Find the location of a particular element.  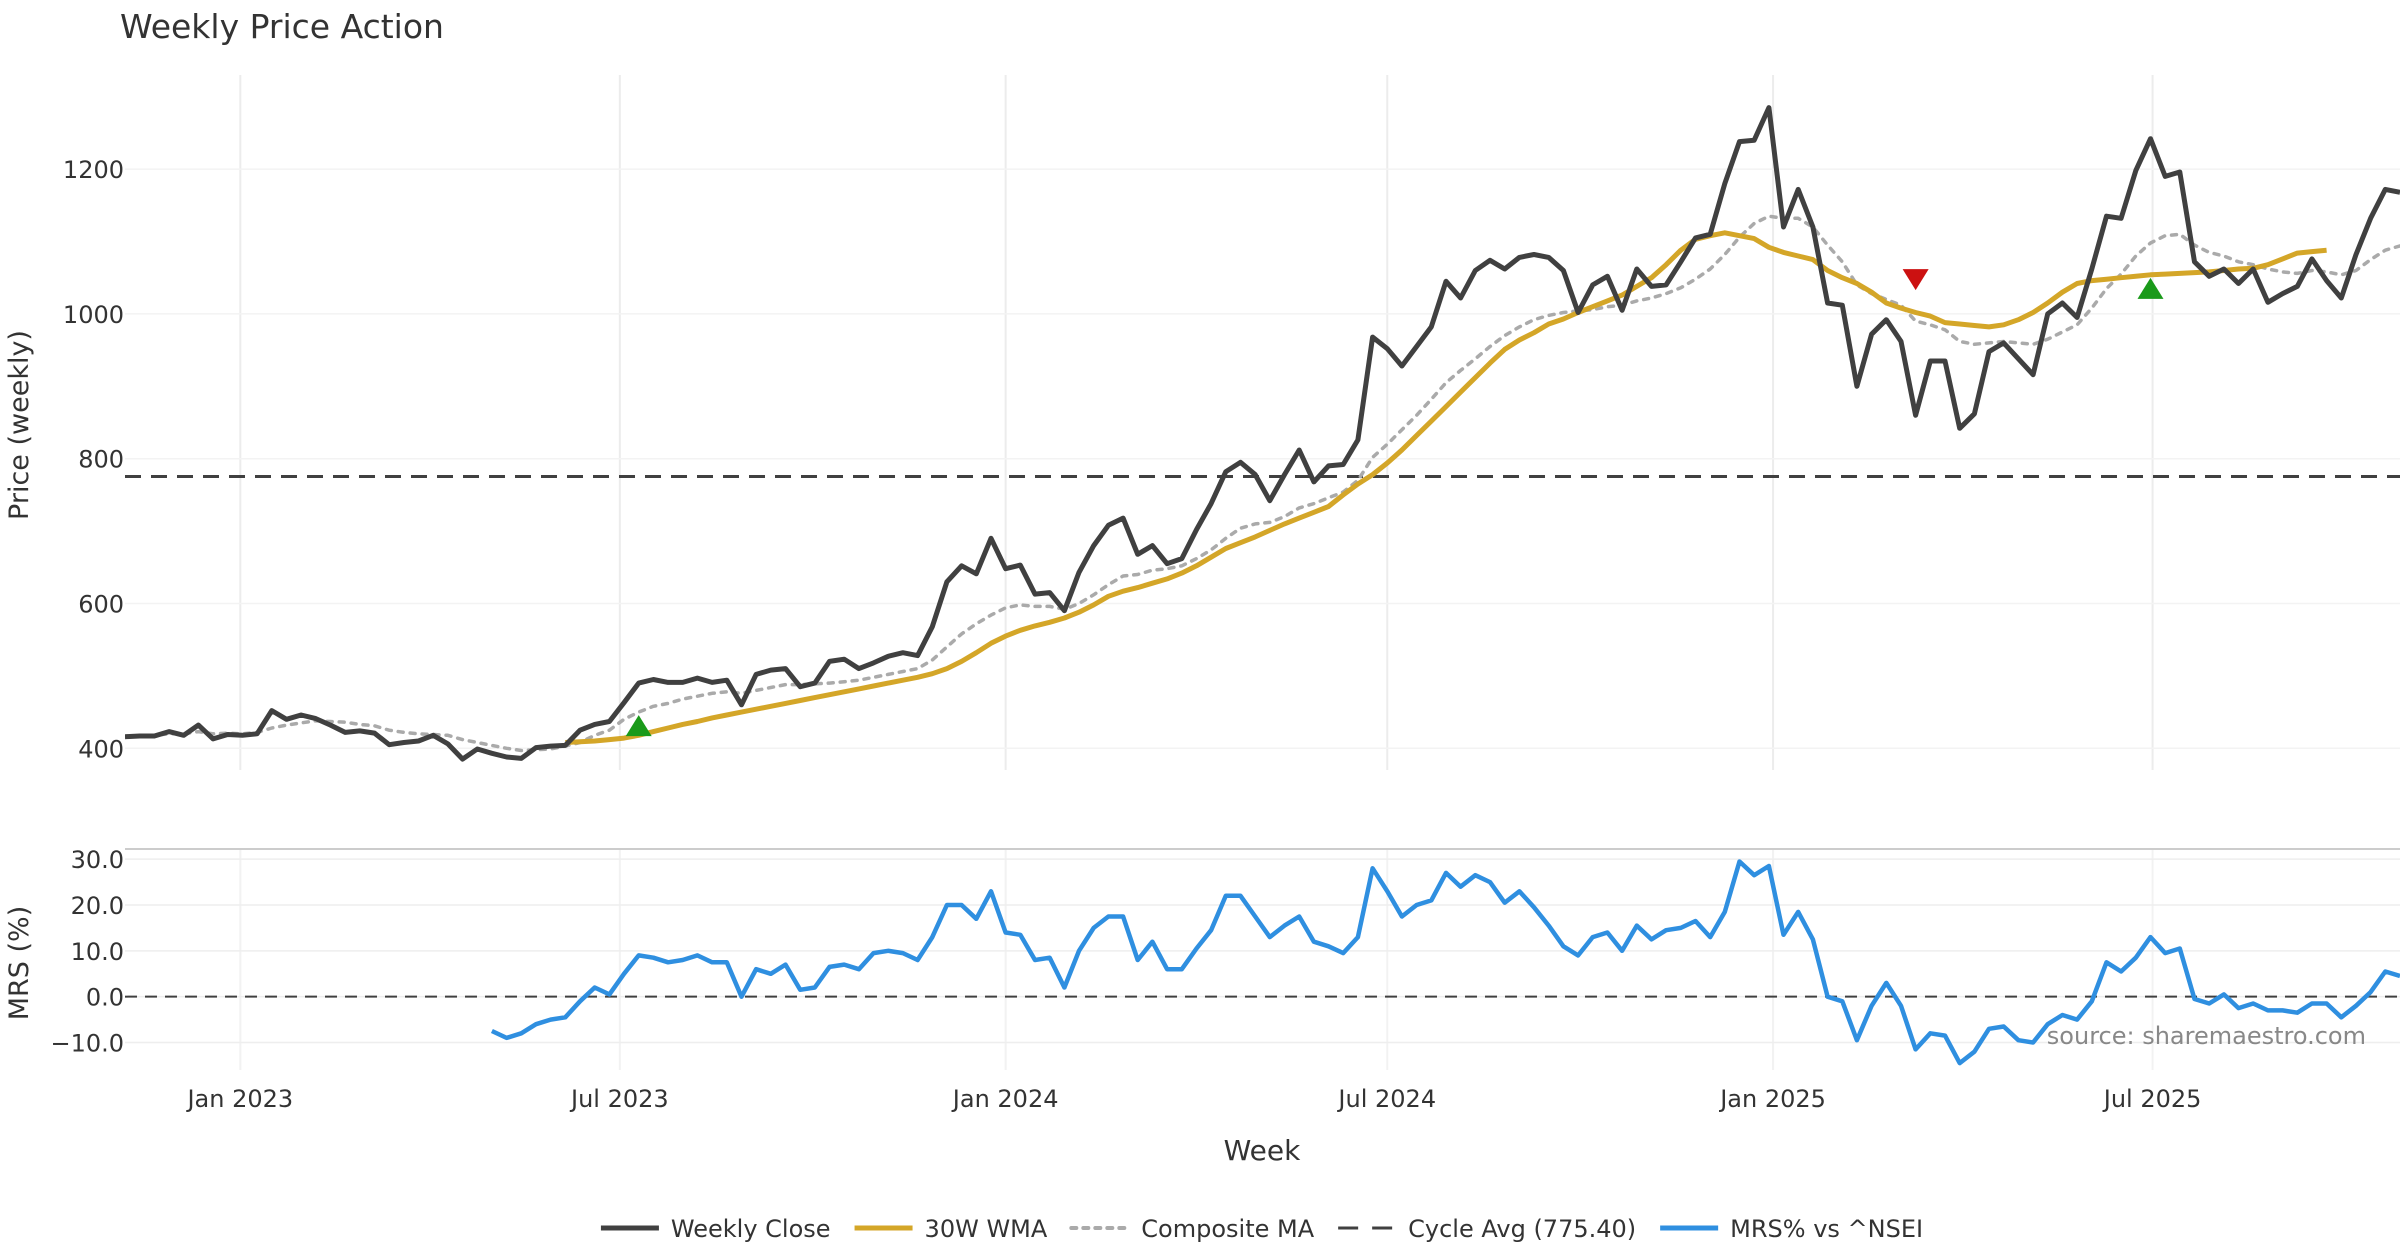

legend-label-composite-ma: Composite MA is located at coordinates (1227, 1229).